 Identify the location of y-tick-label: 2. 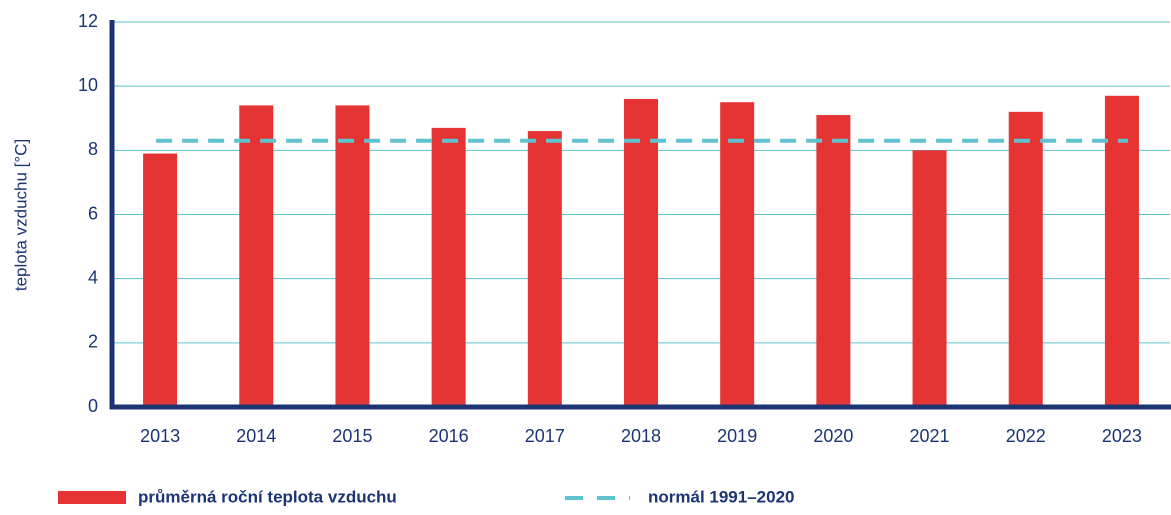
(93, 342).